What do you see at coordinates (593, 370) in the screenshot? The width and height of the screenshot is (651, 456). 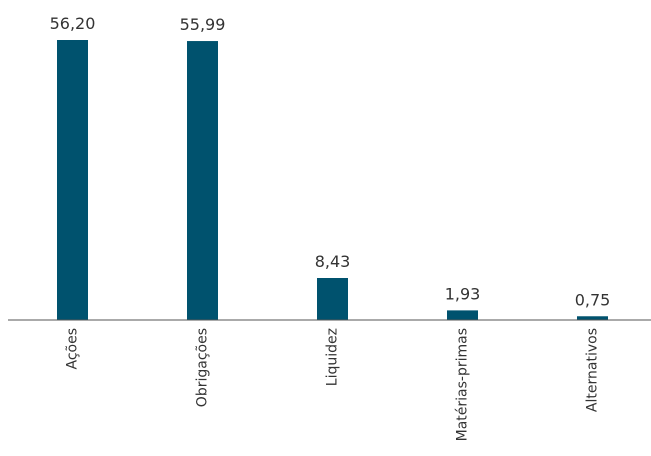 I see `category-label-4: Alternativos` at bounding box center [593, 370].